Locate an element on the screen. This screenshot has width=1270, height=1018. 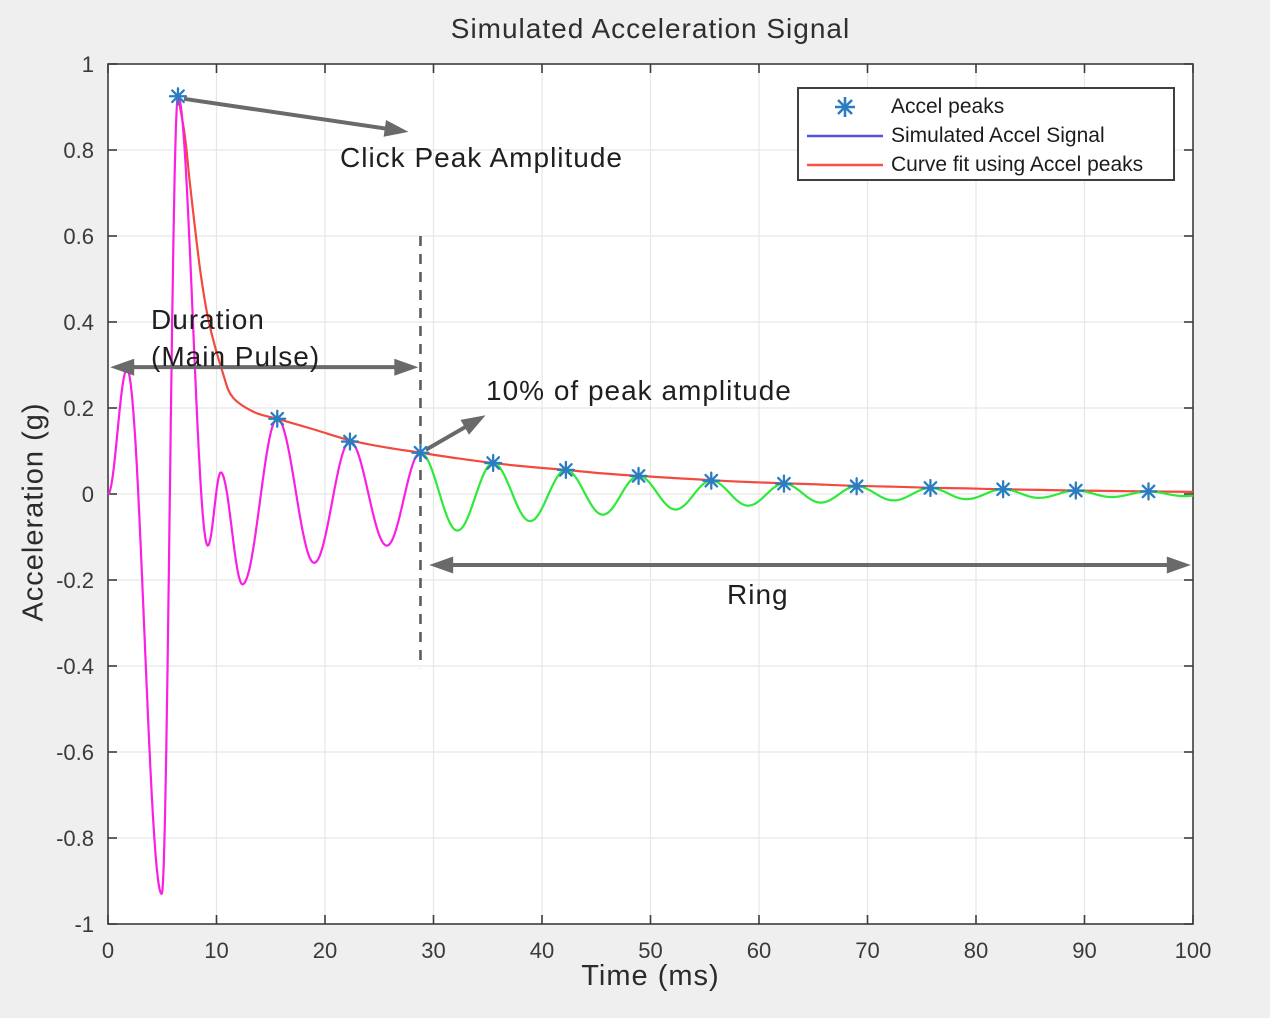
y-tick-label: -0.8 is located at coordinates (75, 838).